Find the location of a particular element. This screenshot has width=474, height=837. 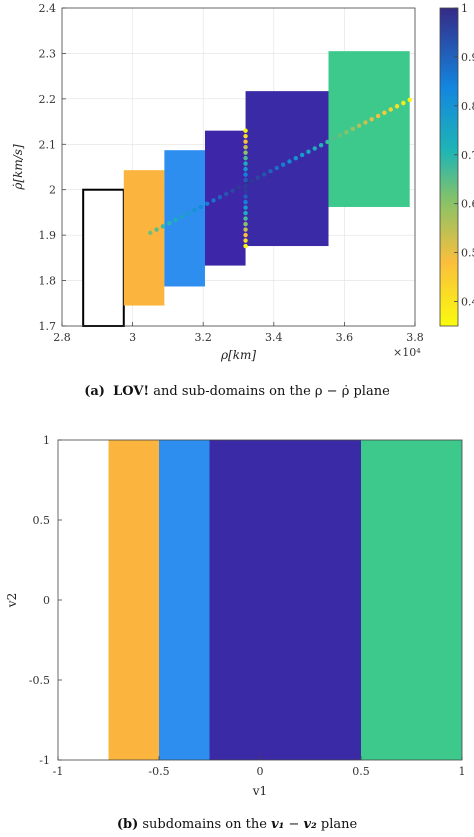

panel-b-x-label: v1 is located at coordinates (259, 791).